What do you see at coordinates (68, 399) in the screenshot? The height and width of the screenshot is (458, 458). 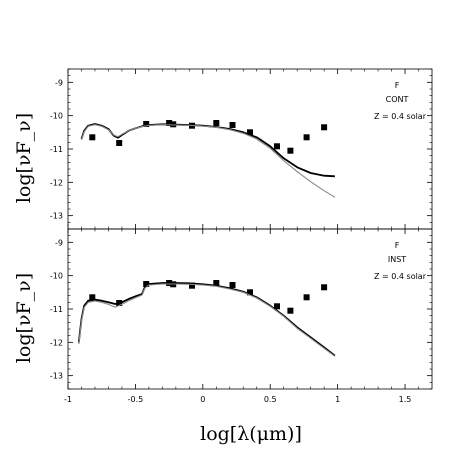 I see `x-tick-label: -1` at bounding box center [68, 399].